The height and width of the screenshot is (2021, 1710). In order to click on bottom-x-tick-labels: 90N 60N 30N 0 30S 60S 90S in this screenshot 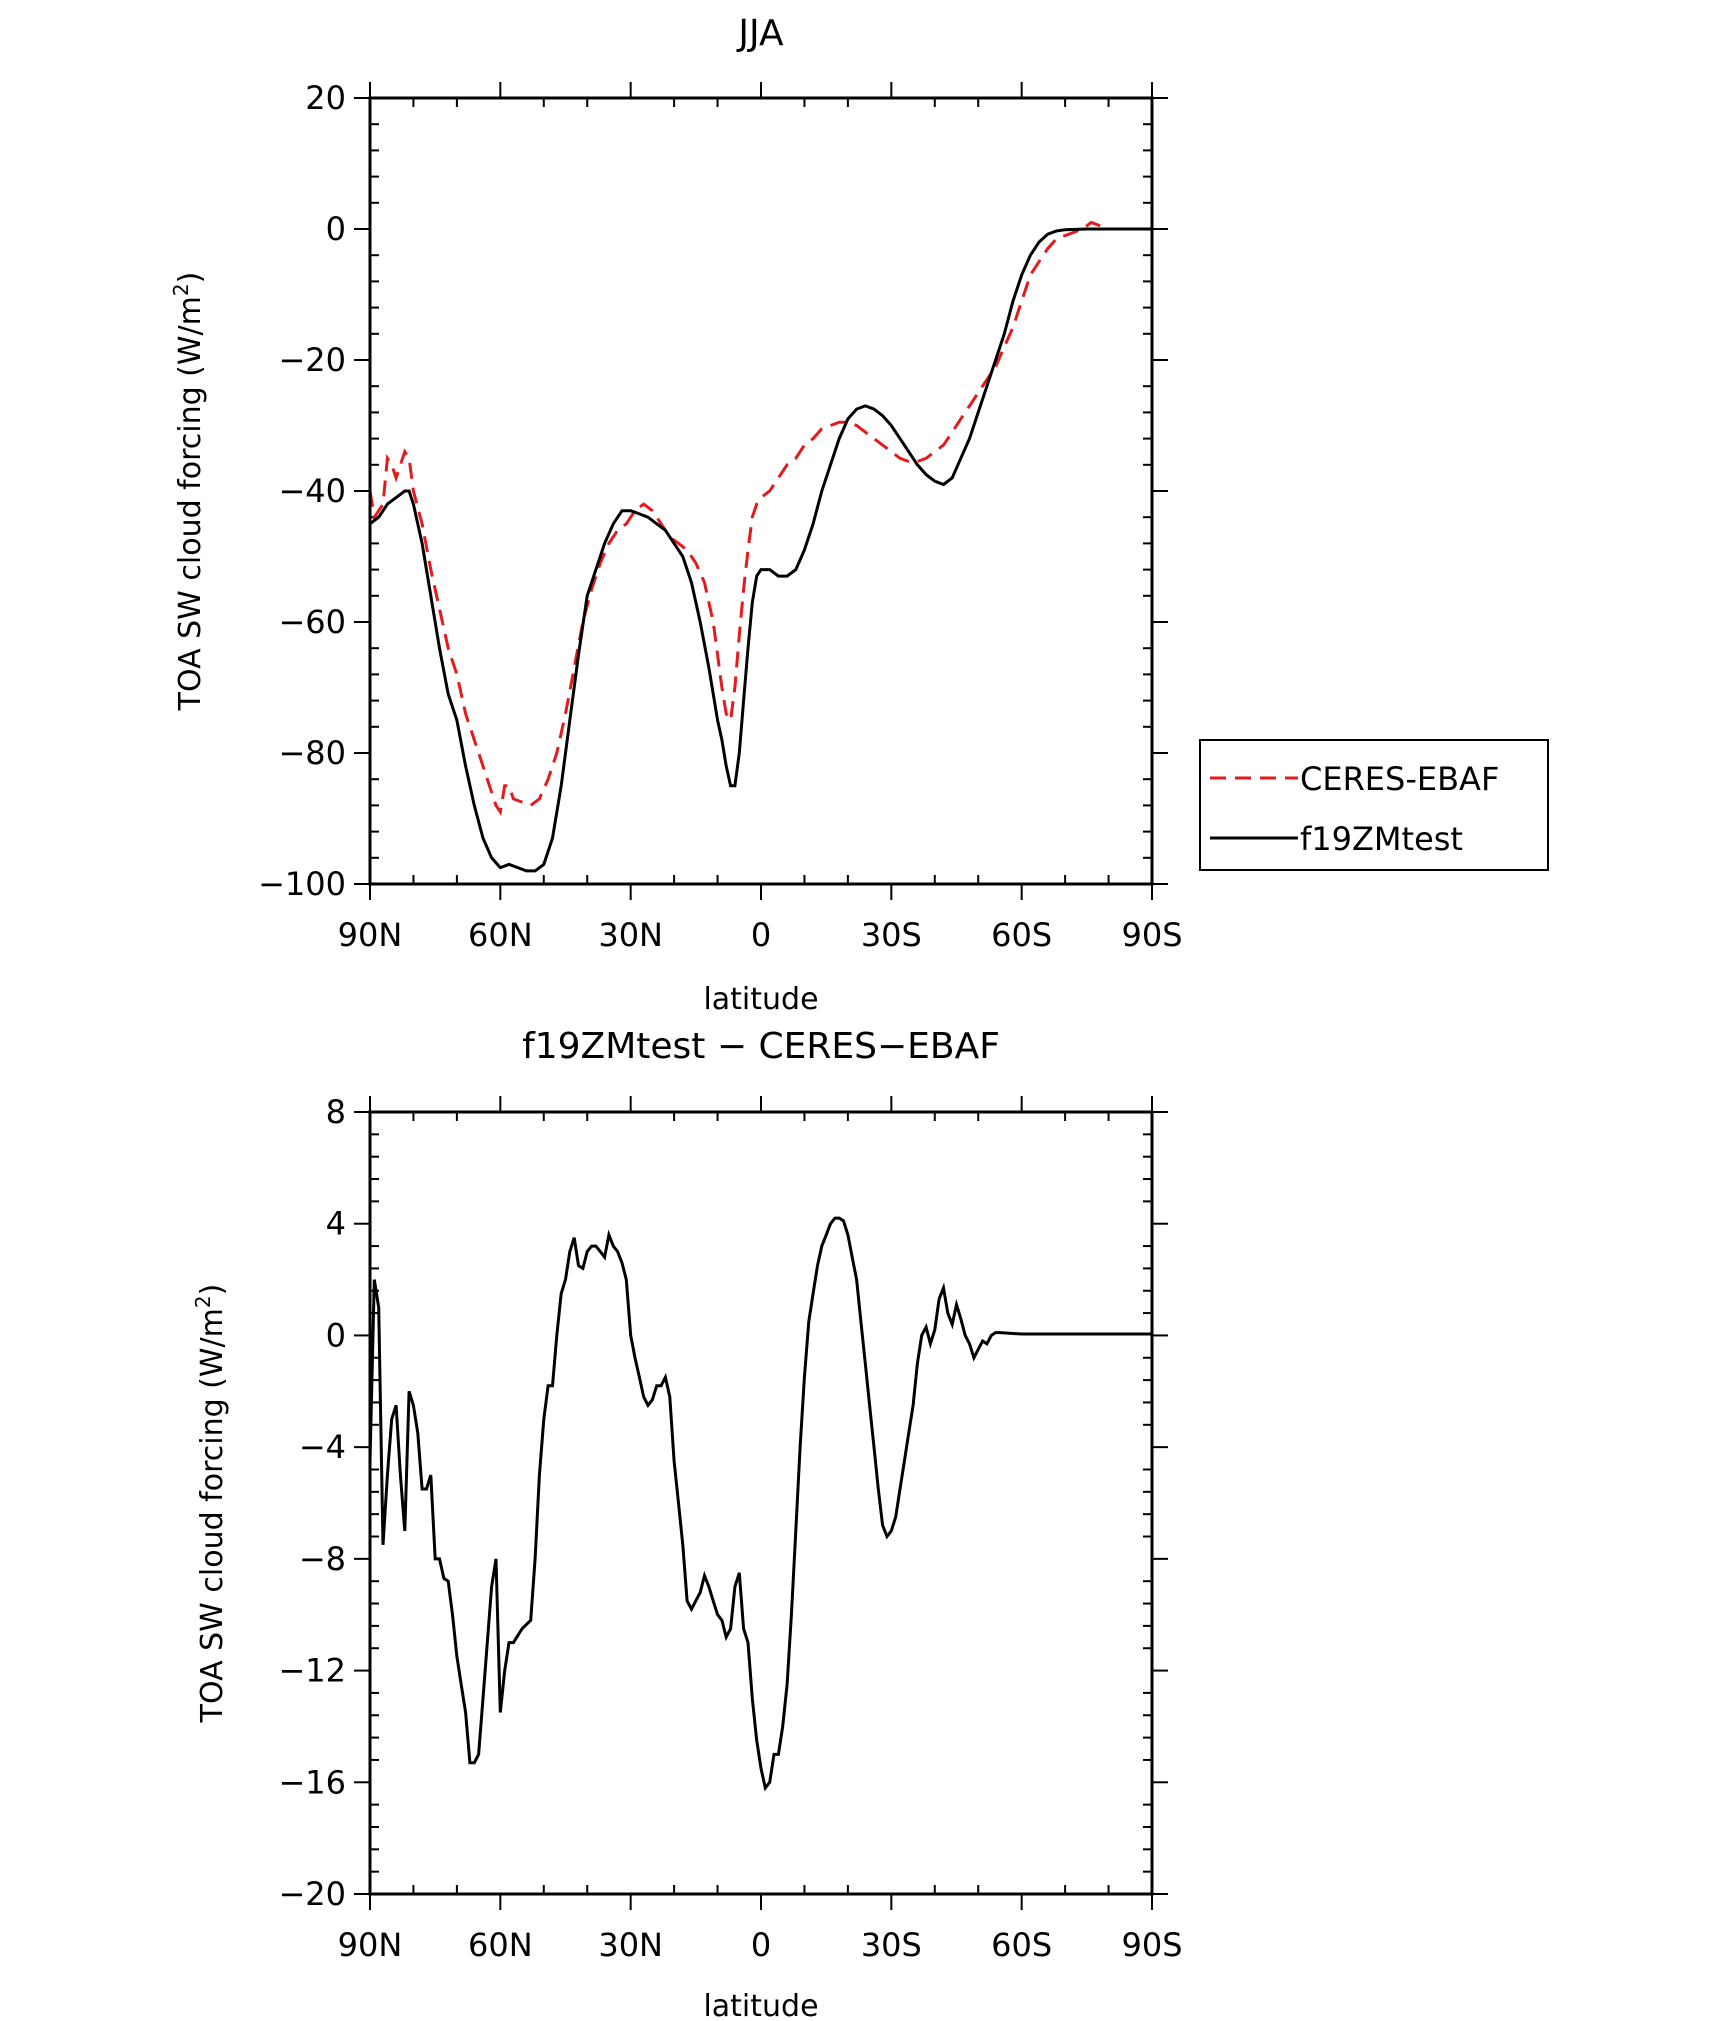, I will do `click(760, 1945)`.